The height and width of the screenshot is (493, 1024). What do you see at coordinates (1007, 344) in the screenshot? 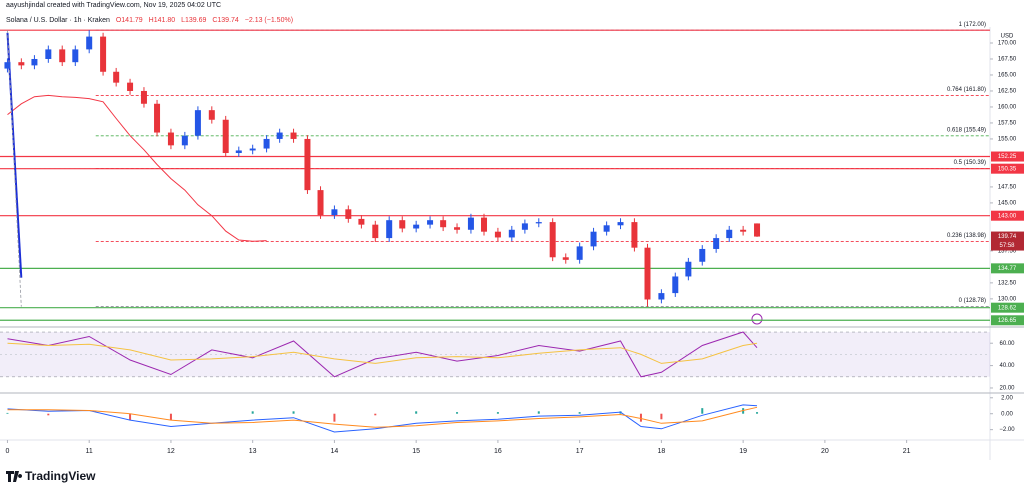
I see `y-tick-label: 60.00` at bounding box center [1007, 344].